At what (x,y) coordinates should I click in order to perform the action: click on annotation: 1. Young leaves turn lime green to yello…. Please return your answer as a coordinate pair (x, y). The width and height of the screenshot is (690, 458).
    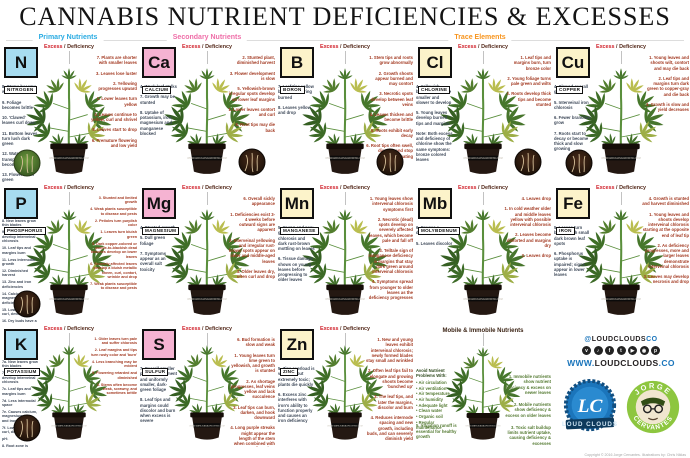
    Looking at the image, I should click on (253, 363).